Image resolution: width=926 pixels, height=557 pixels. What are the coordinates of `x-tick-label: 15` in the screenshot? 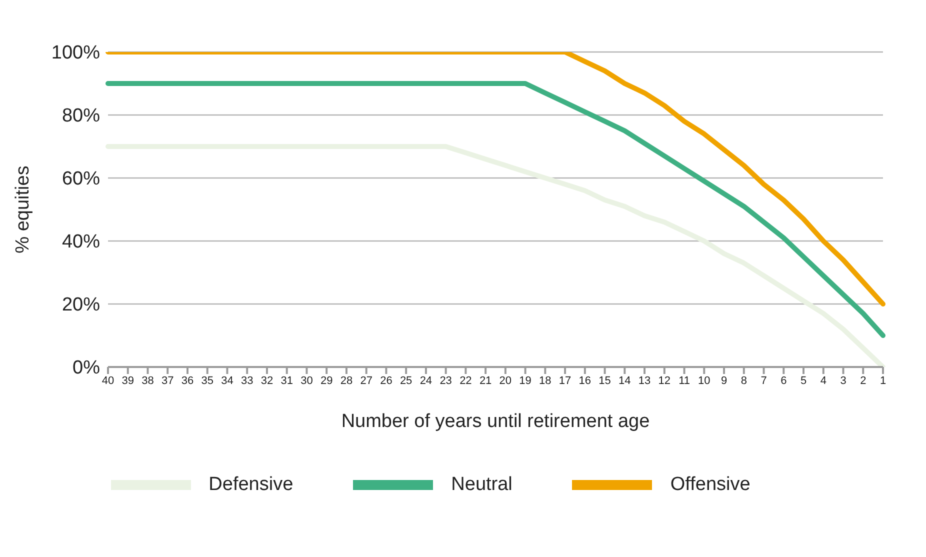 It's located at (604, 380).